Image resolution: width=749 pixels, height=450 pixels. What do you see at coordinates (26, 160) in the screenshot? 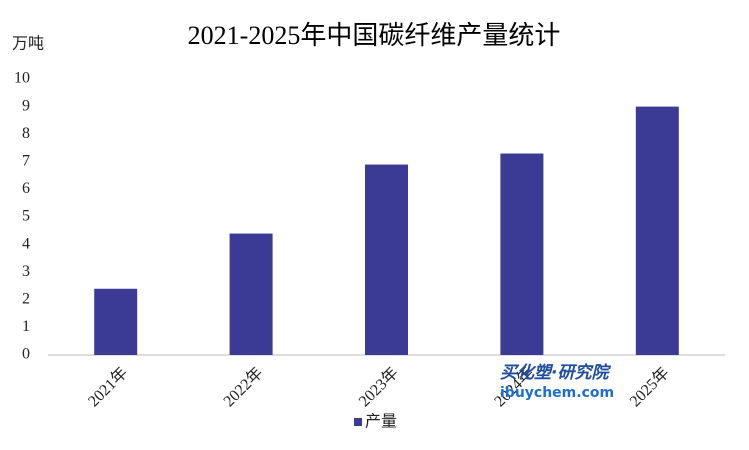
I see `y-tick-label: 7` at bounding box center [26, 160].